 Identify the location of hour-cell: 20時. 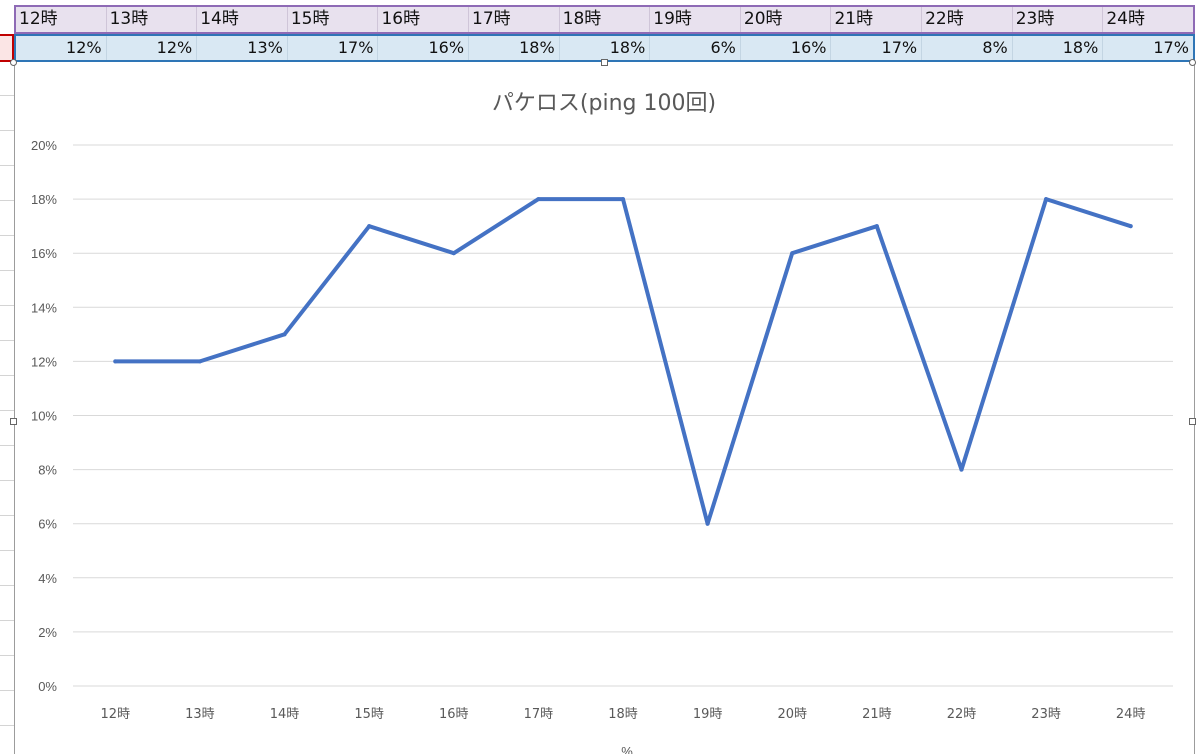
(786, 19).